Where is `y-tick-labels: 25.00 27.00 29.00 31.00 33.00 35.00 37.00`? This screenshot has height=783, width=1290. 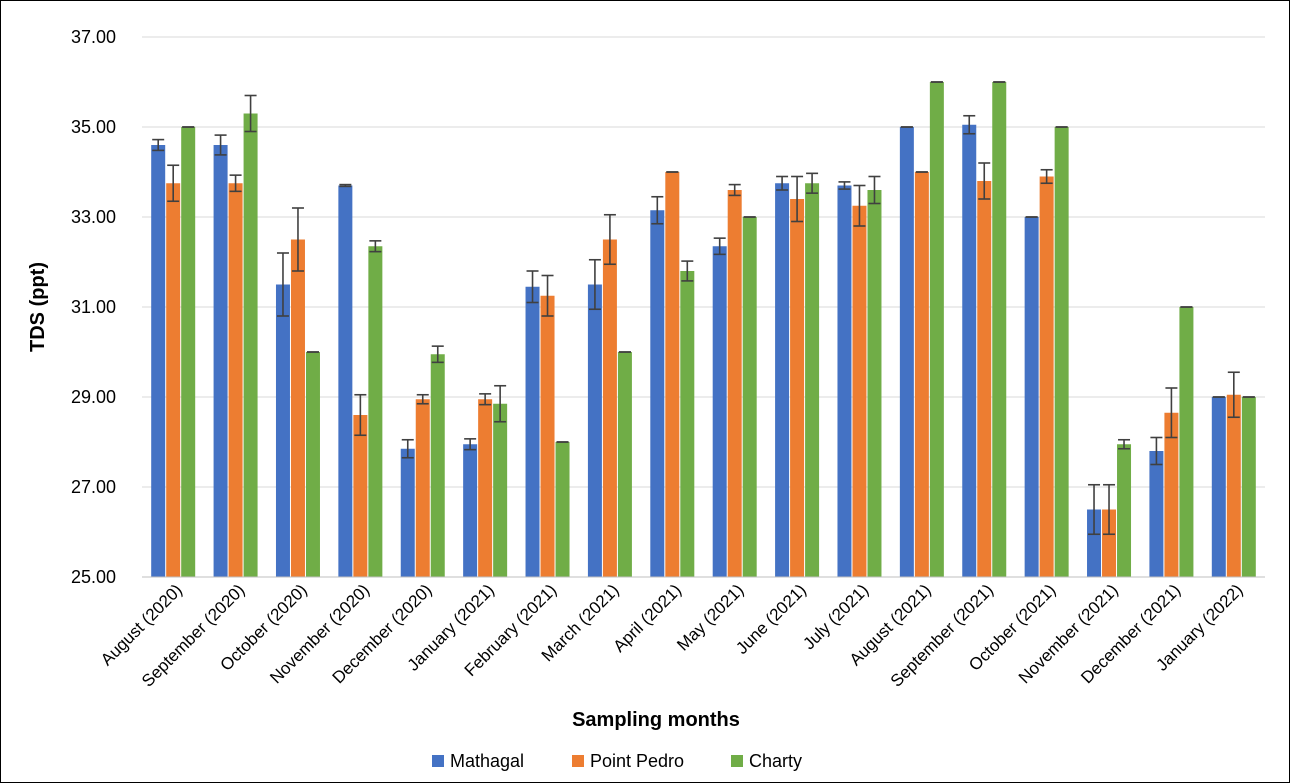 y-tick-labels: 25.00 27.00 29.00 31.00 33.00 35.00 37.00 is located at coordinates (93, 307).